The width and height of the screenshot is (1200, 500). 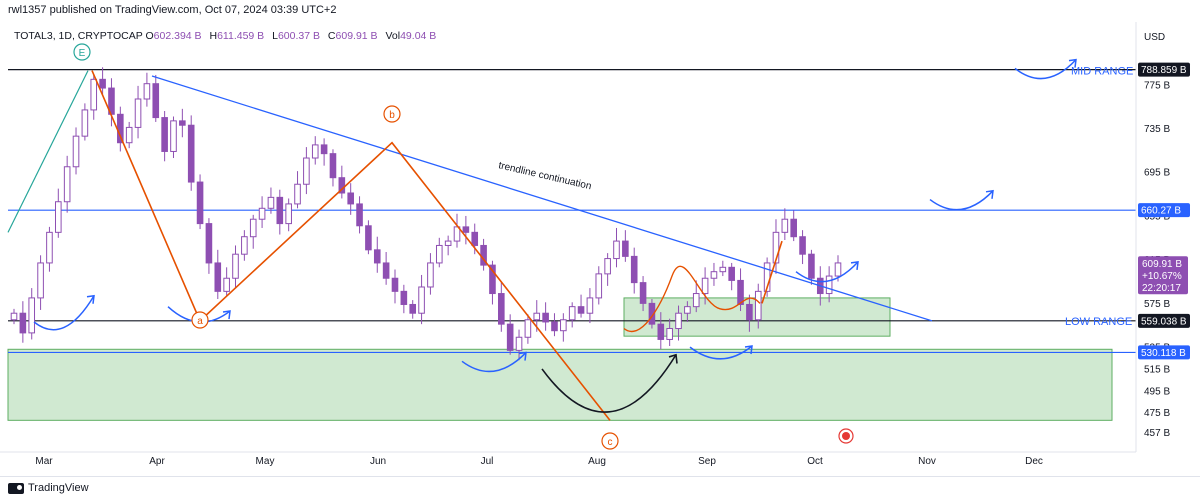 I want to click on svg-text: 22:20:17, so click(x=1161, y=288).